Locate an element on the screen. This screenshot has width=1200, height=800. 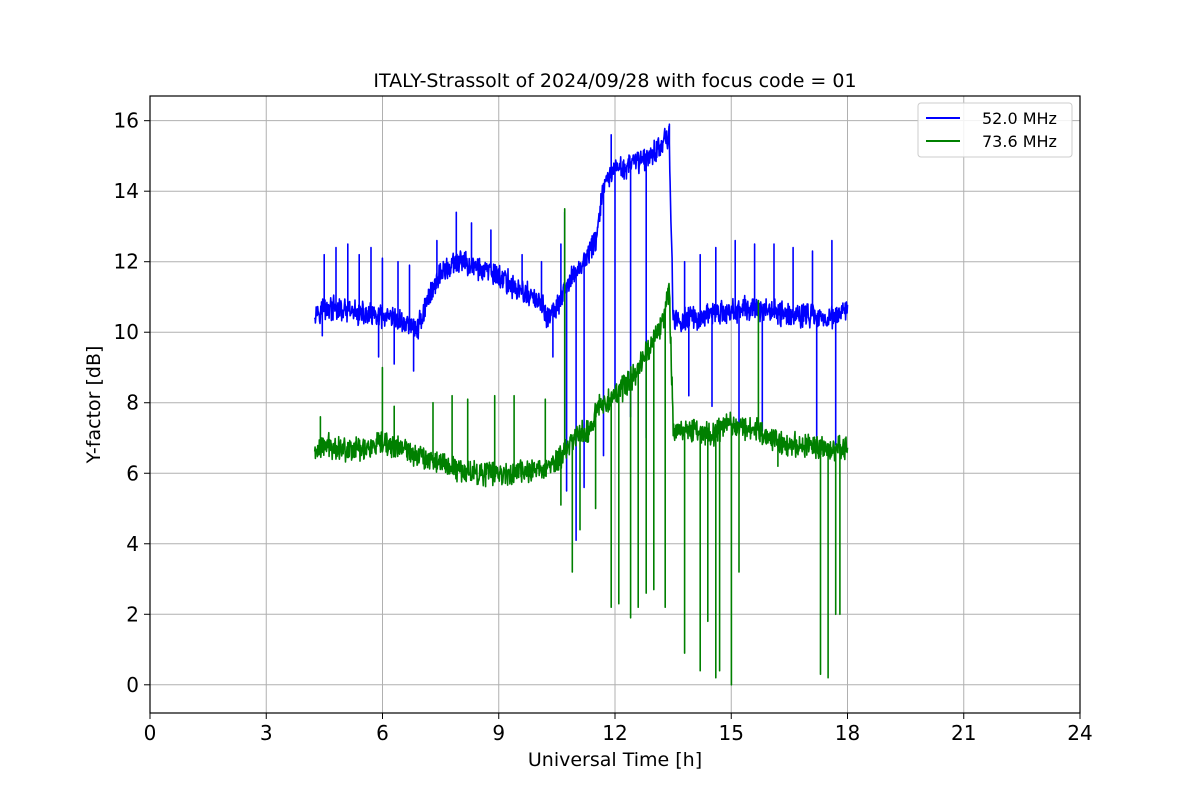
x-tick-label: 3 is located at coordinates (266, 733).